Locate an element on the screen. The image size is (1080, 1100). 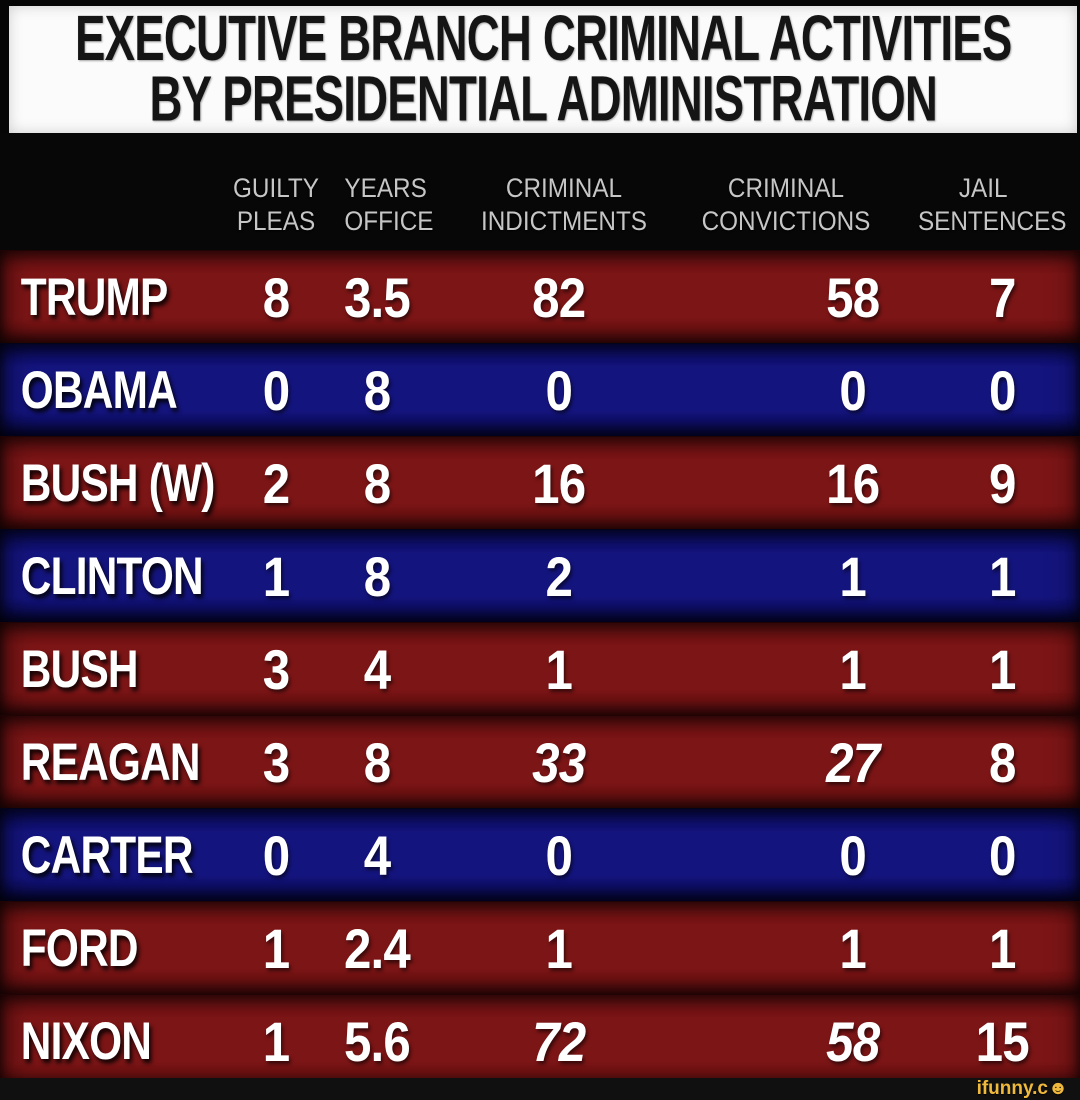
table-row: BUSH (W) 2 8 16 16 9 is located at coordinates (540, 482).